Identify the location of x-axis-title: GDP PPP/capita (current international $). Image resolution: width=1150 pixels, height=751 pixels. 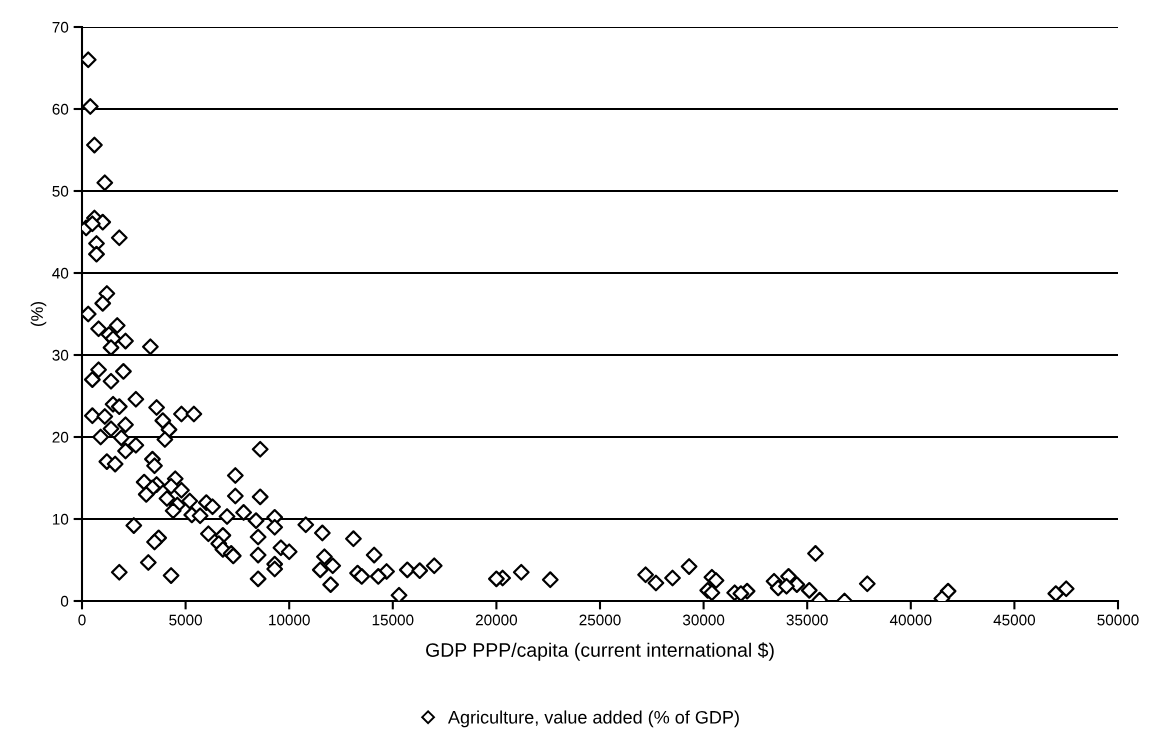
(600, 651).